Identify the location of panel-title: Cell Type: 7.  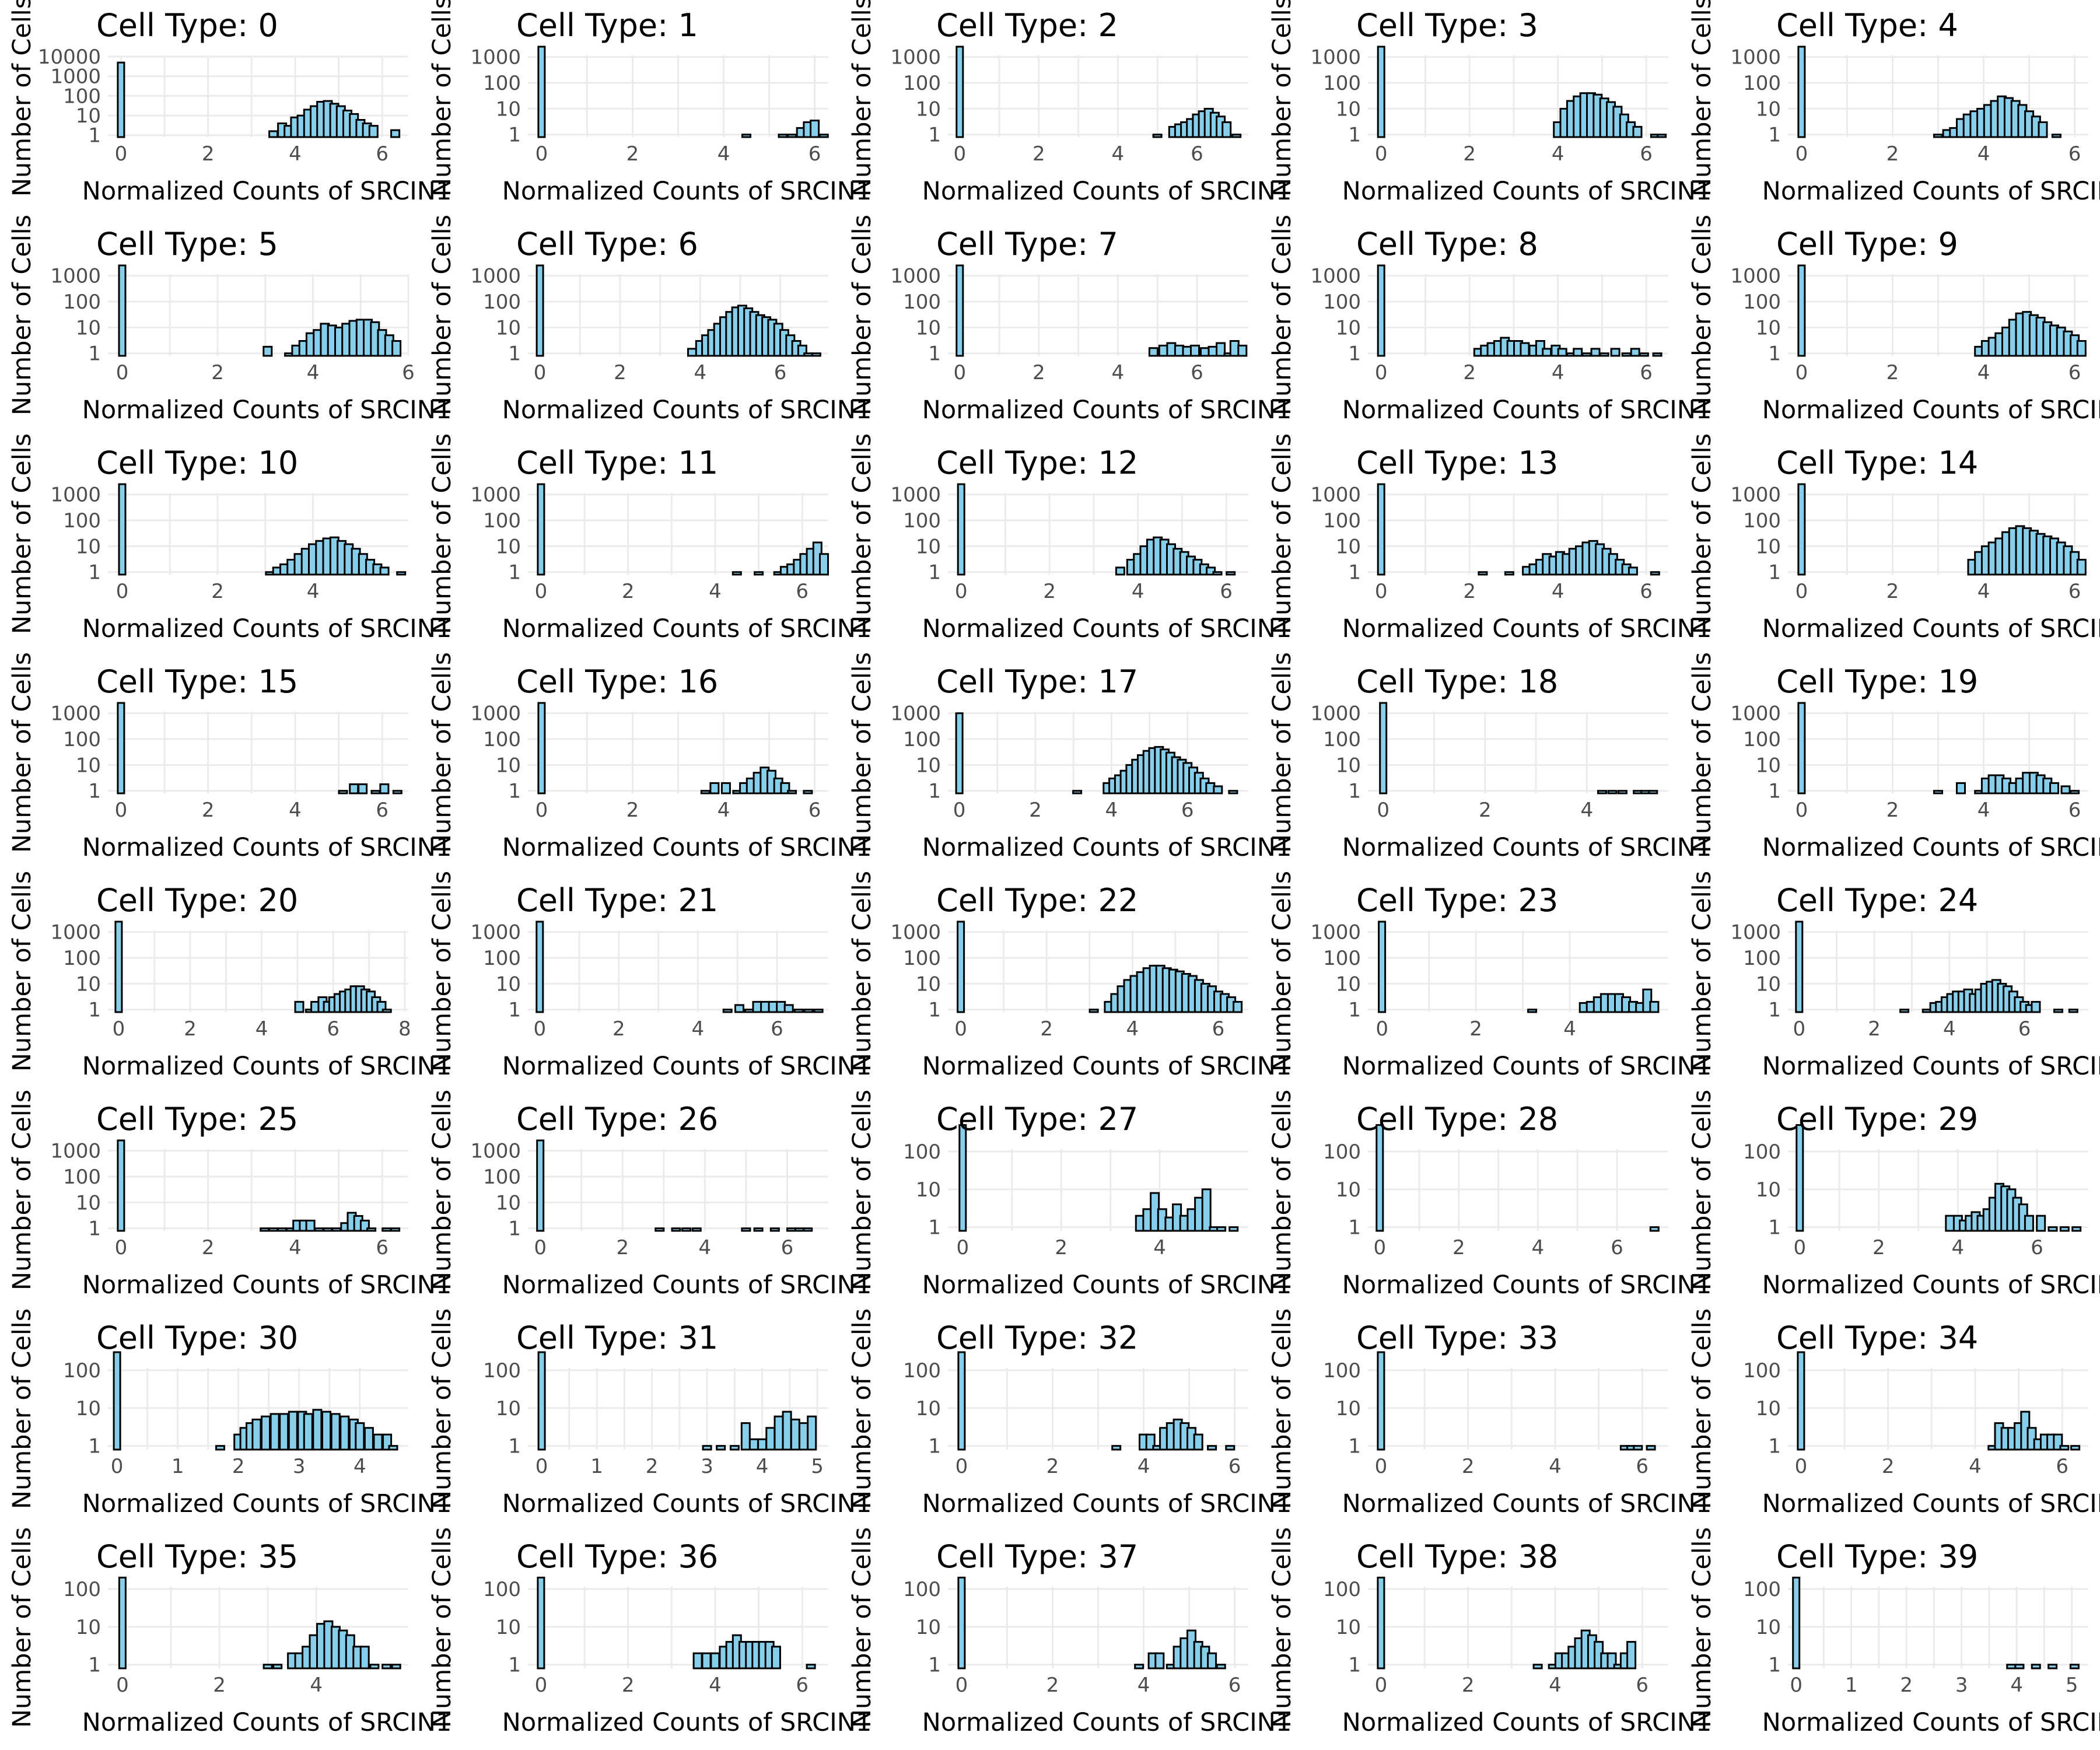
(1027, 244).